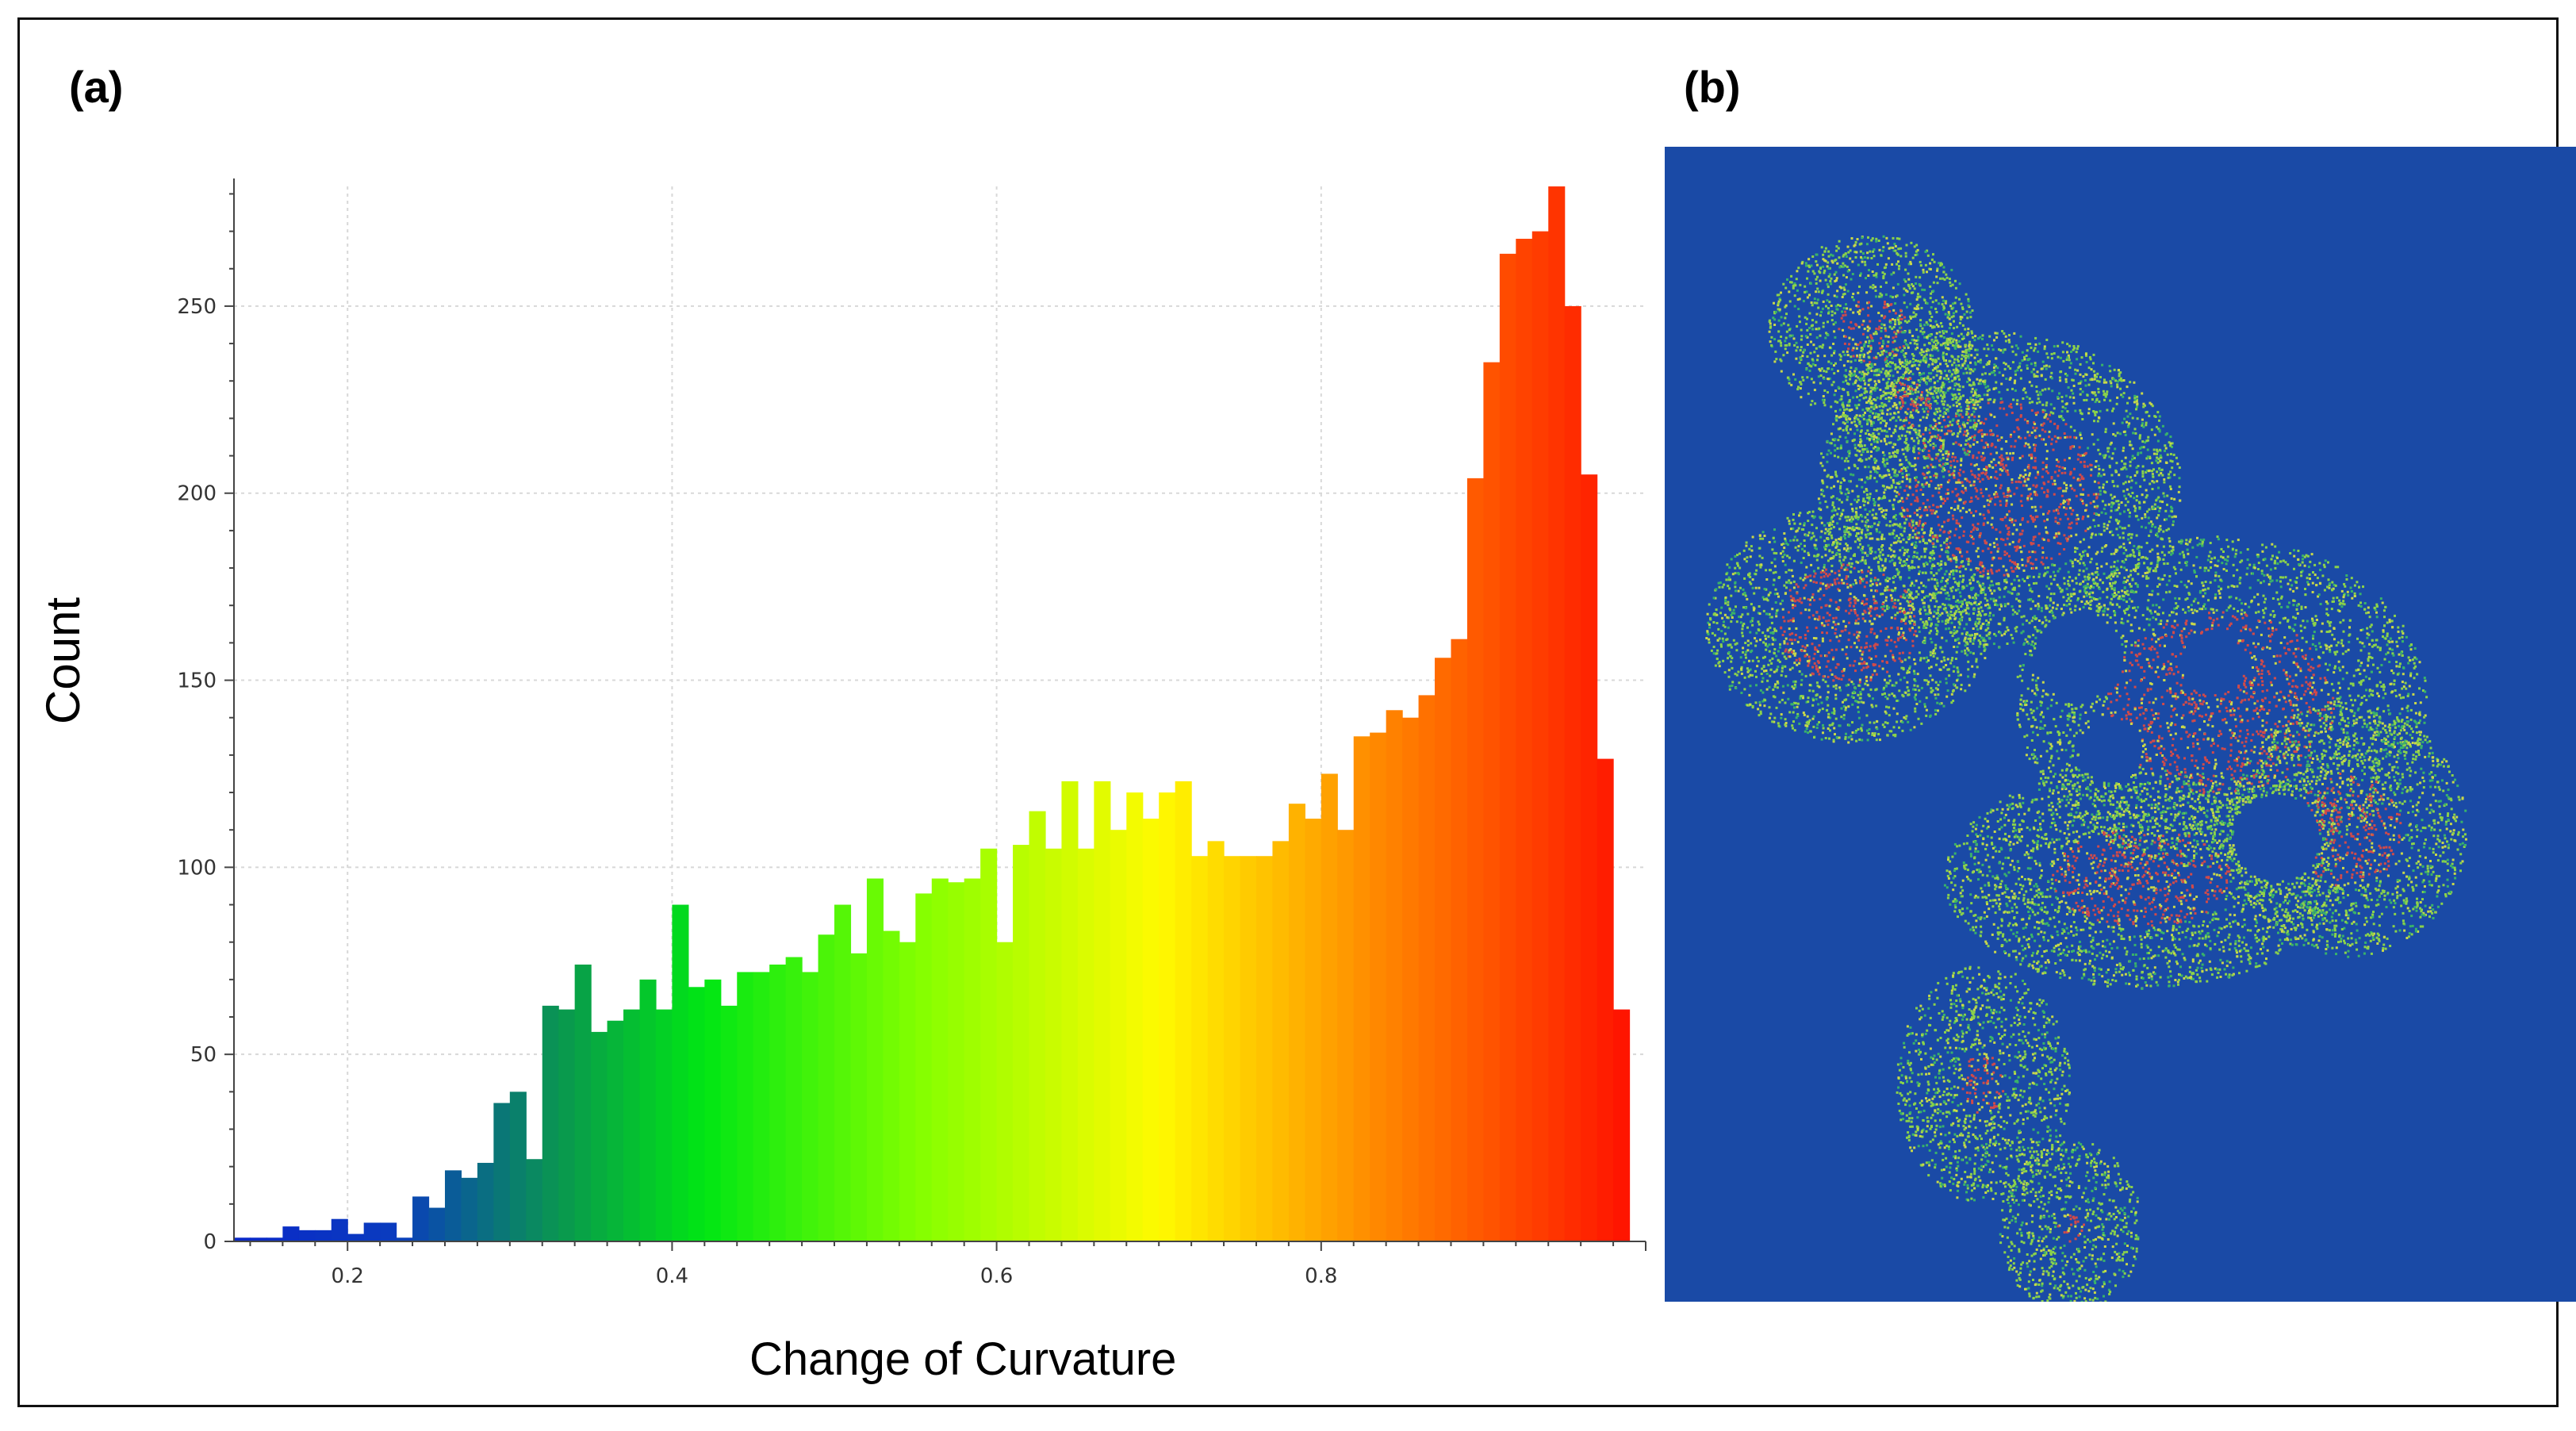  What do you see at coordinates (1712, 87) in the screenshot?
I see `panel-b-label: (b)` at bounding box center [1712, 87].